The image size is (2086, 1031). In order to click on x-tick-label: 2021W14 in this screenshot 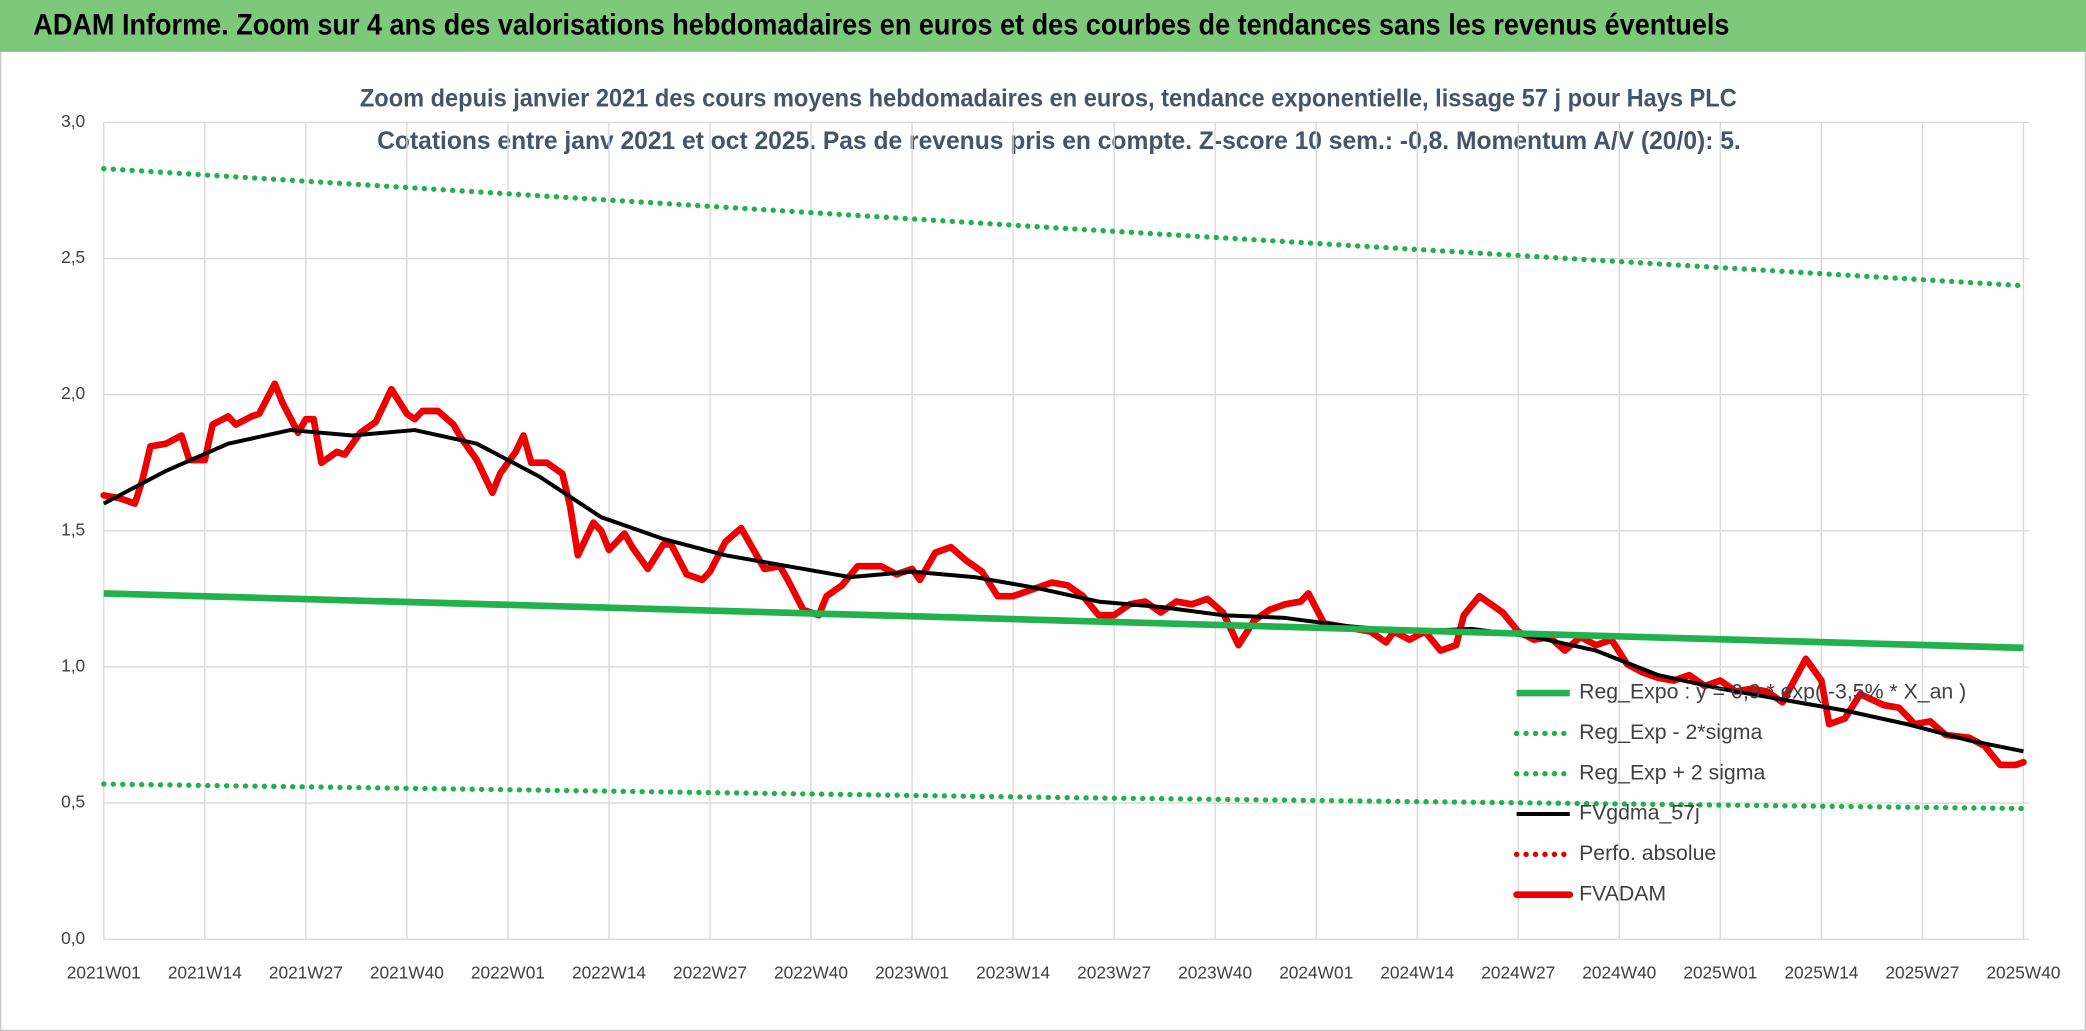, I will do `click(205, 972)`.